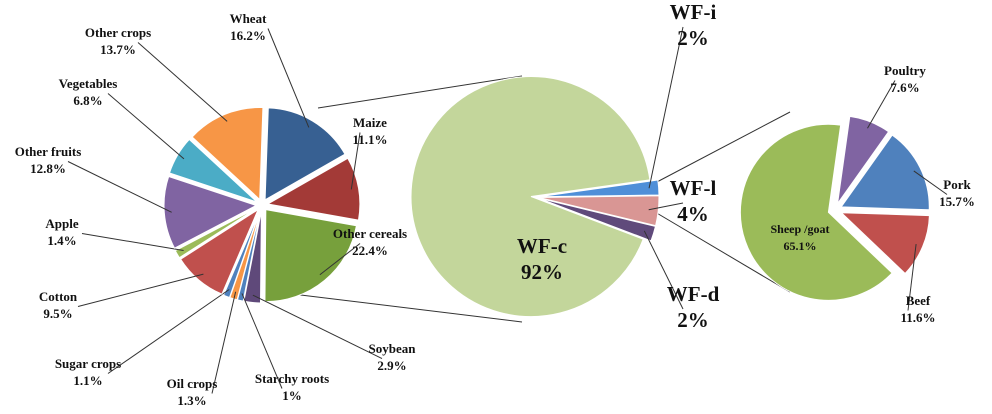  I want to click on slice-value: 1%, so click(292, 395).